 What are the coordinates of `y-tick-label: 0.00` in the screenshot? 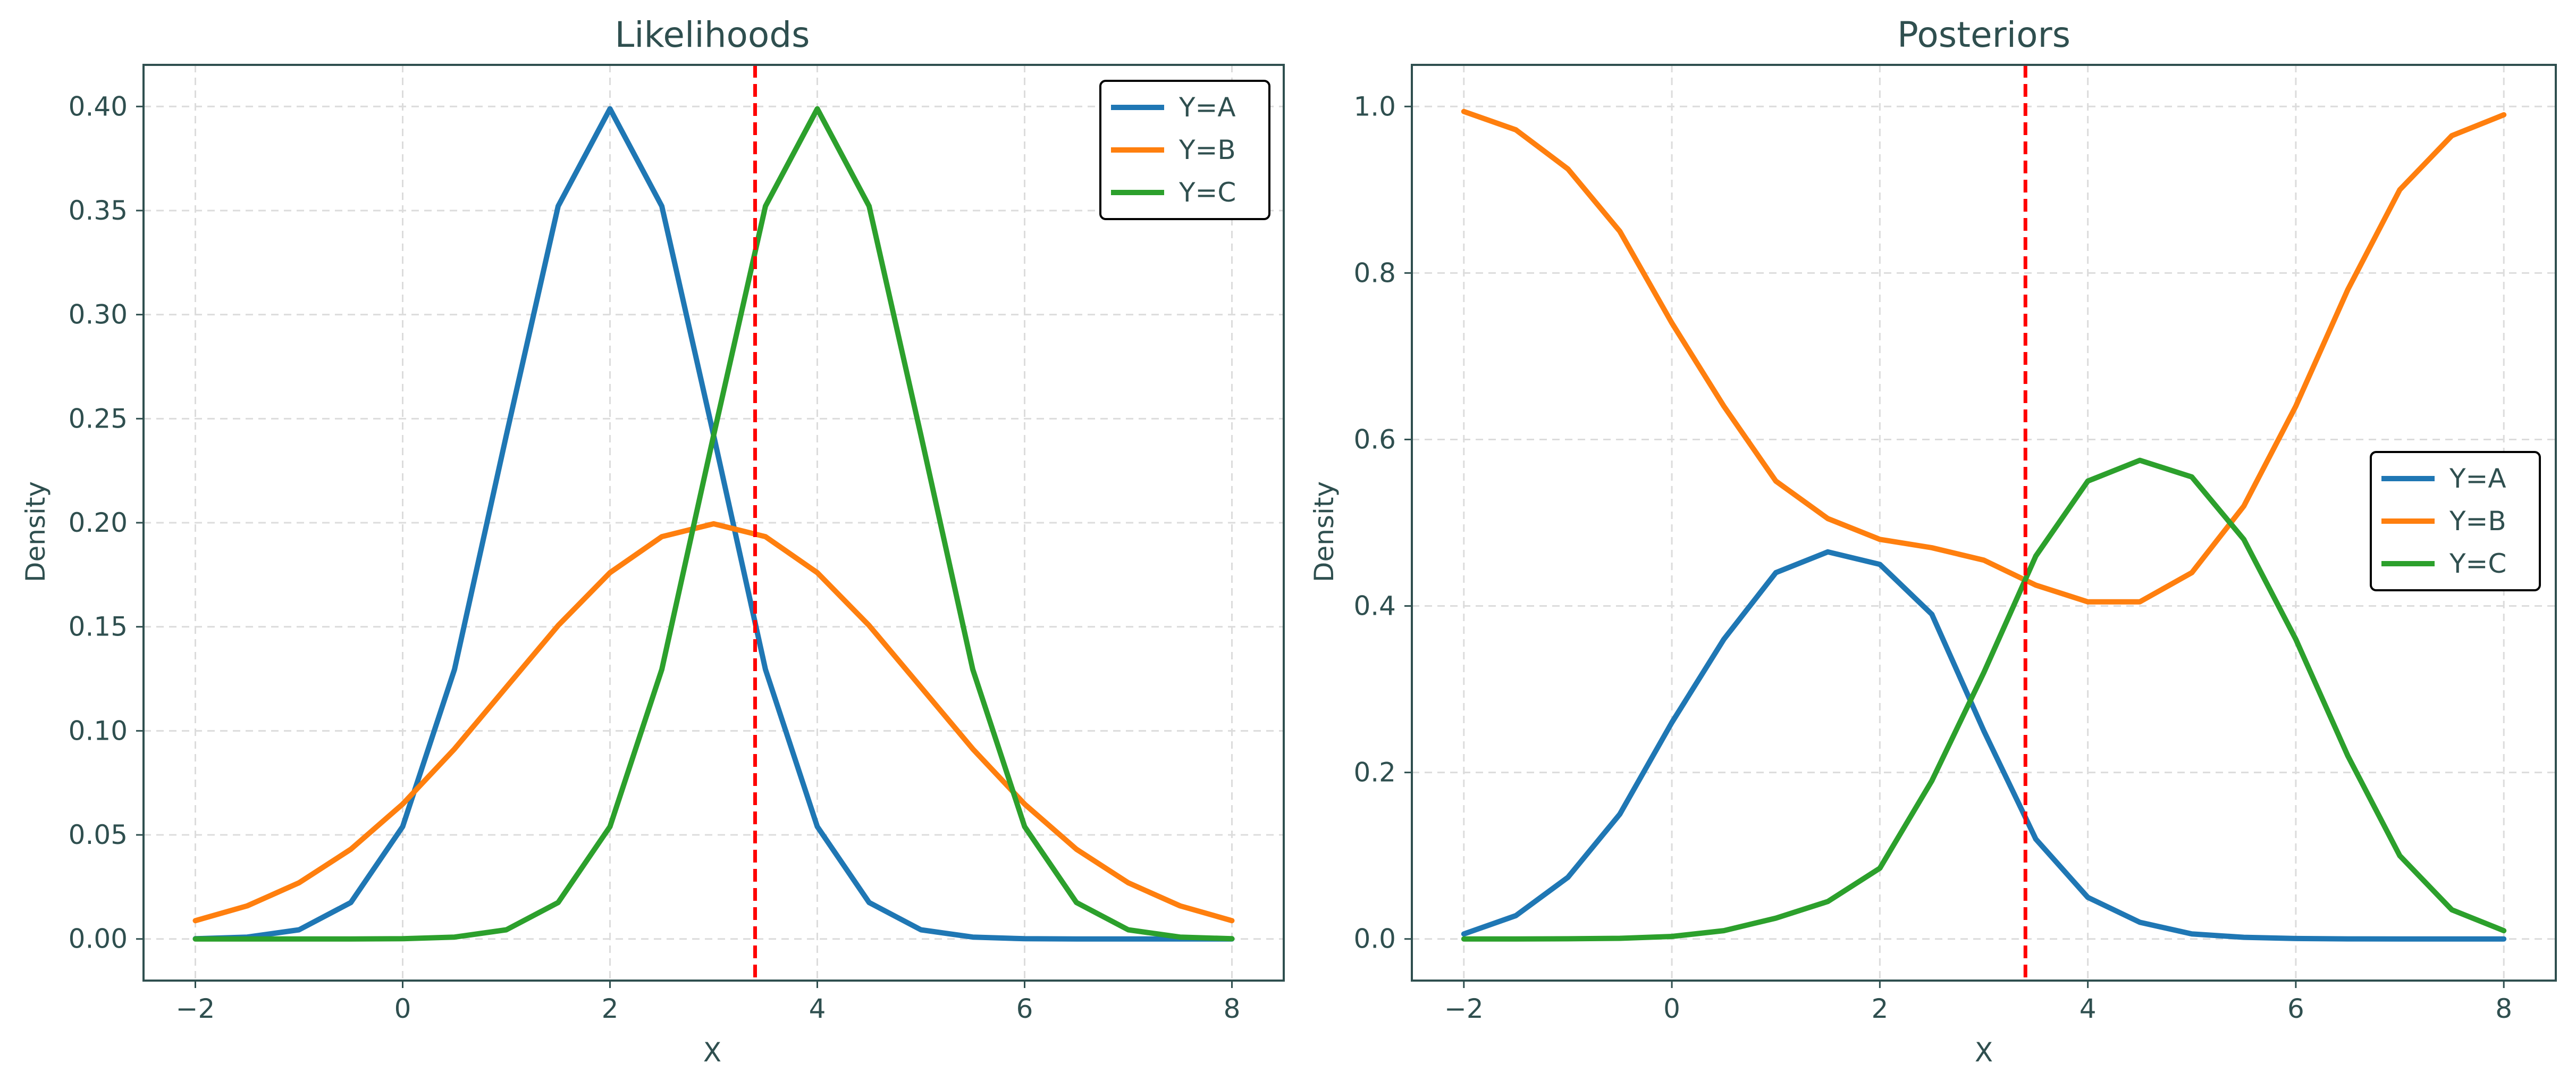 It's located at (98, 939).